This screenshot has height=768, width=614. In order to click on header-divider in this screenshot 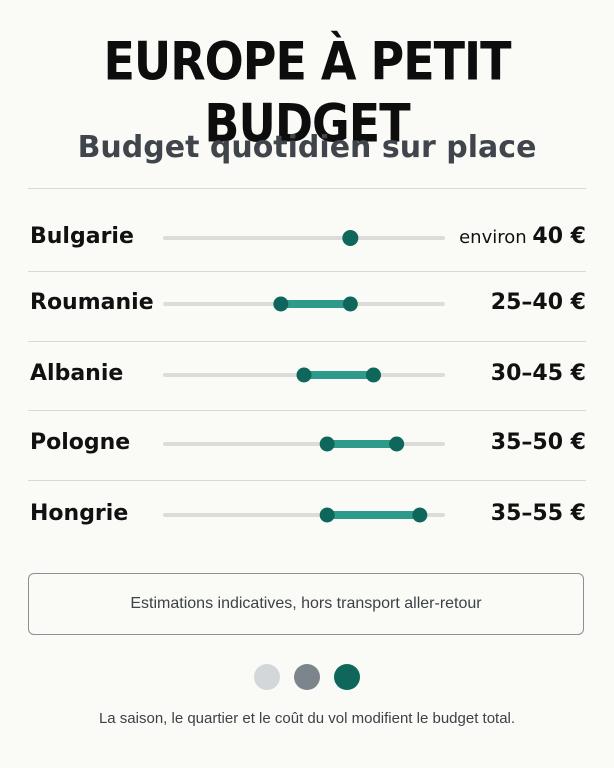, I will do `click(307, 188)`.